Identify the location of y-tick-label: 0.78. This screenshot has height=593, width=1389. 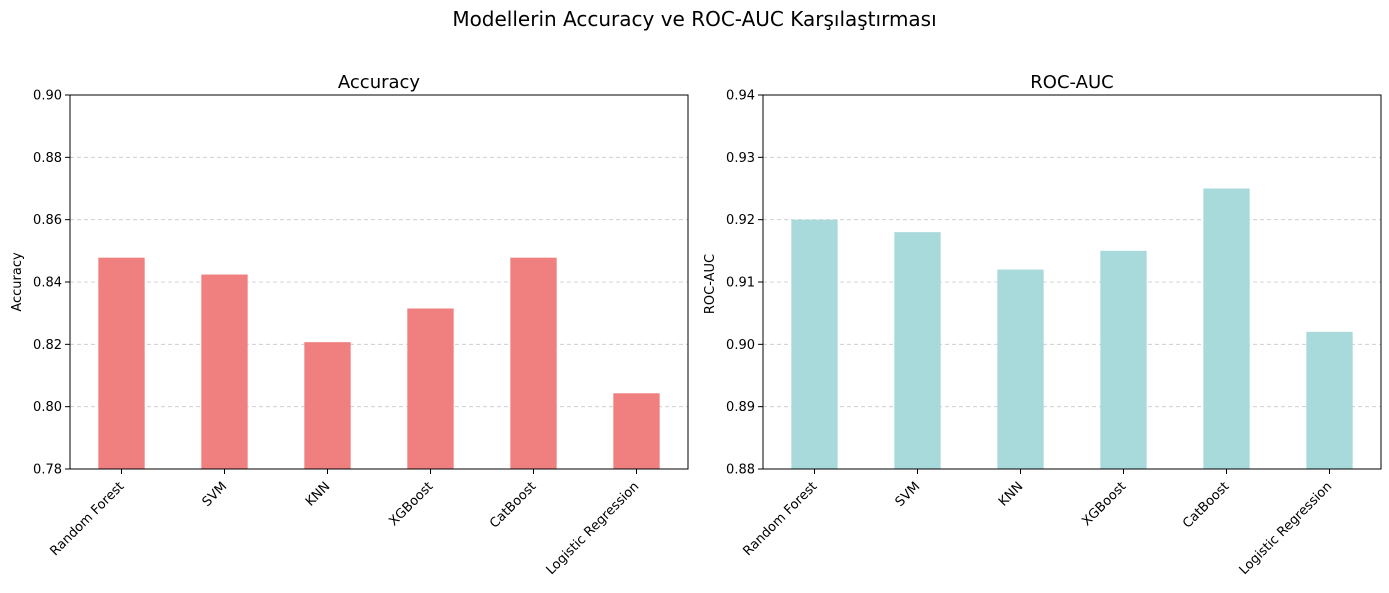
(47, 470).